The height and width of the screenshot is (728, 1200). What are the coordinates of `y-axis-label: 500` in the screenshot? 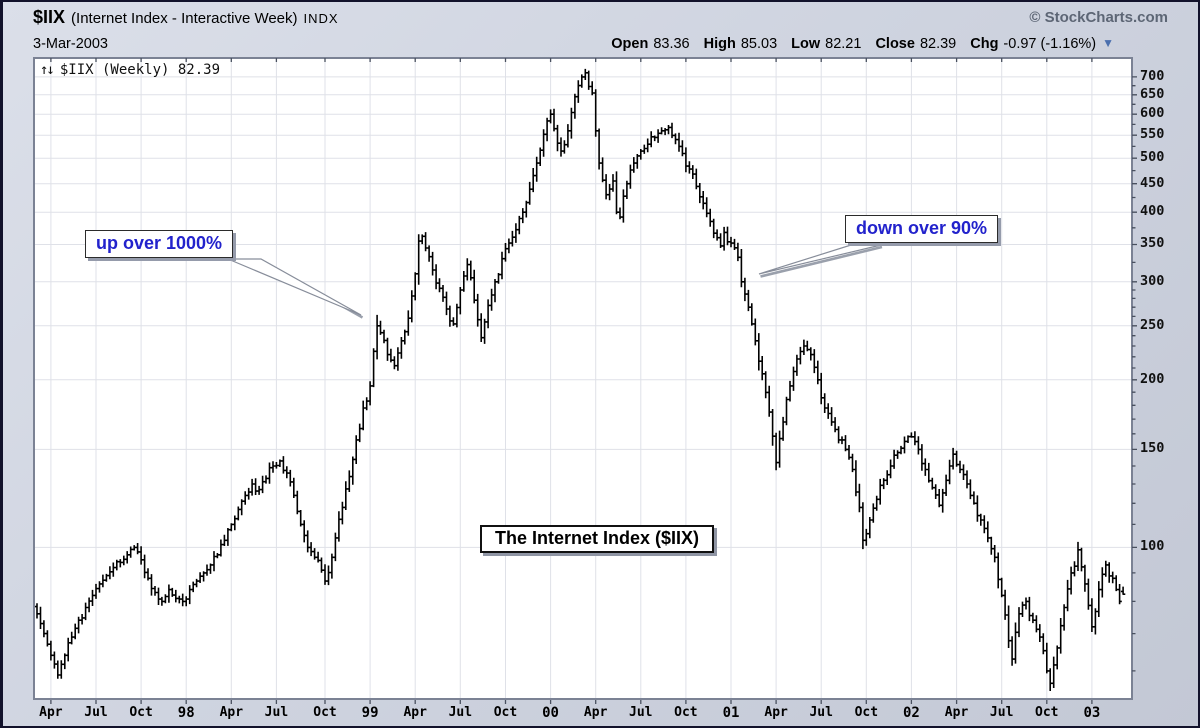 It's located at (1152, 157).